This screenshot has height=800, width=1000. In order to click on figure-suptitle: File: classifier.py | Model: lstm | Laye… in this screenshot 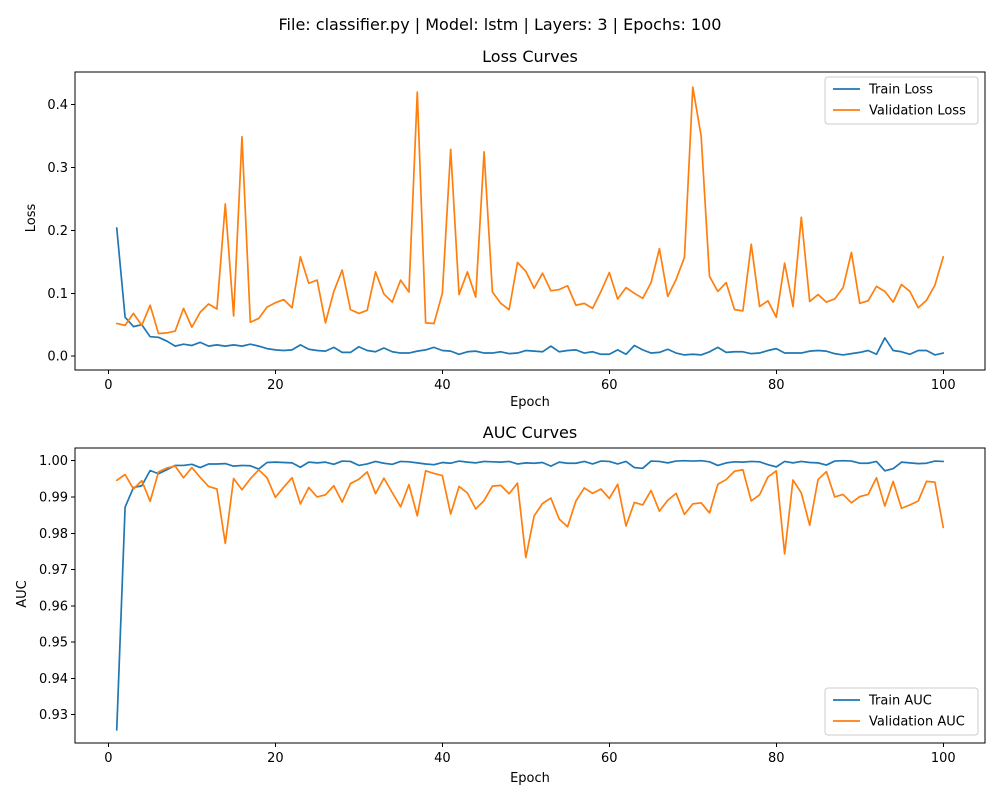, I will do `click(500, 24)`.